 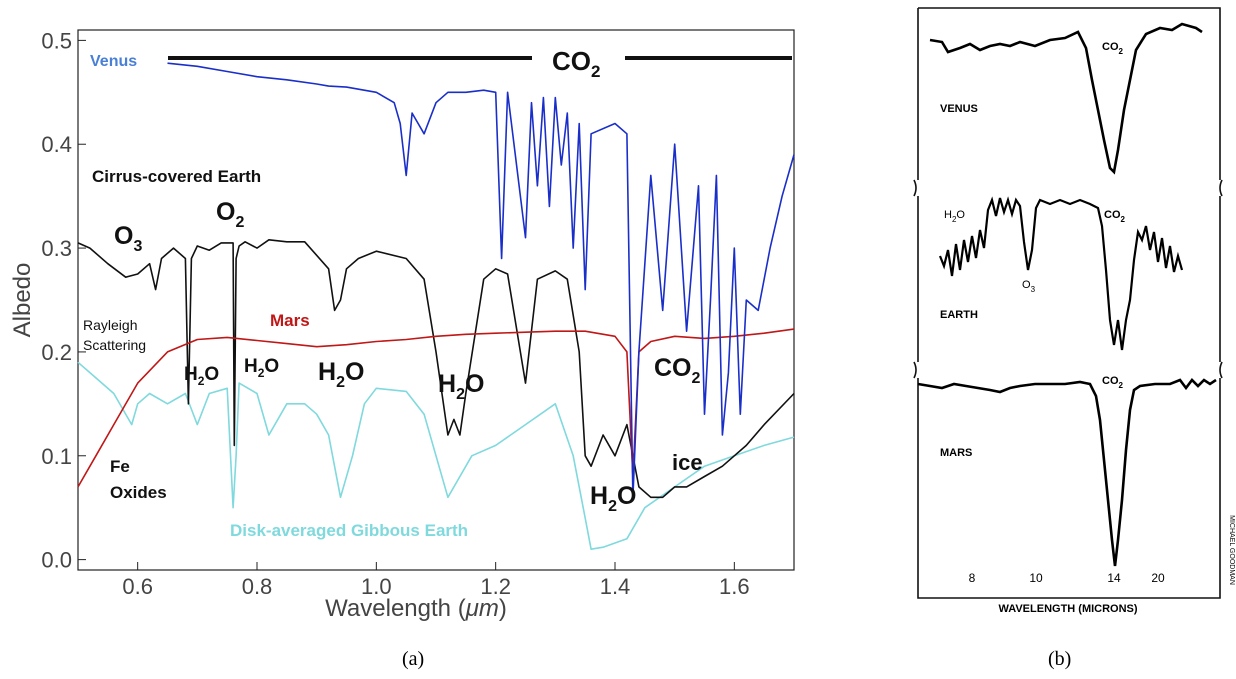 What do you see at coordinates (576, 63) in the screenshot?
I see `label-co2-top: CO2` at bounding box center [576, 63].